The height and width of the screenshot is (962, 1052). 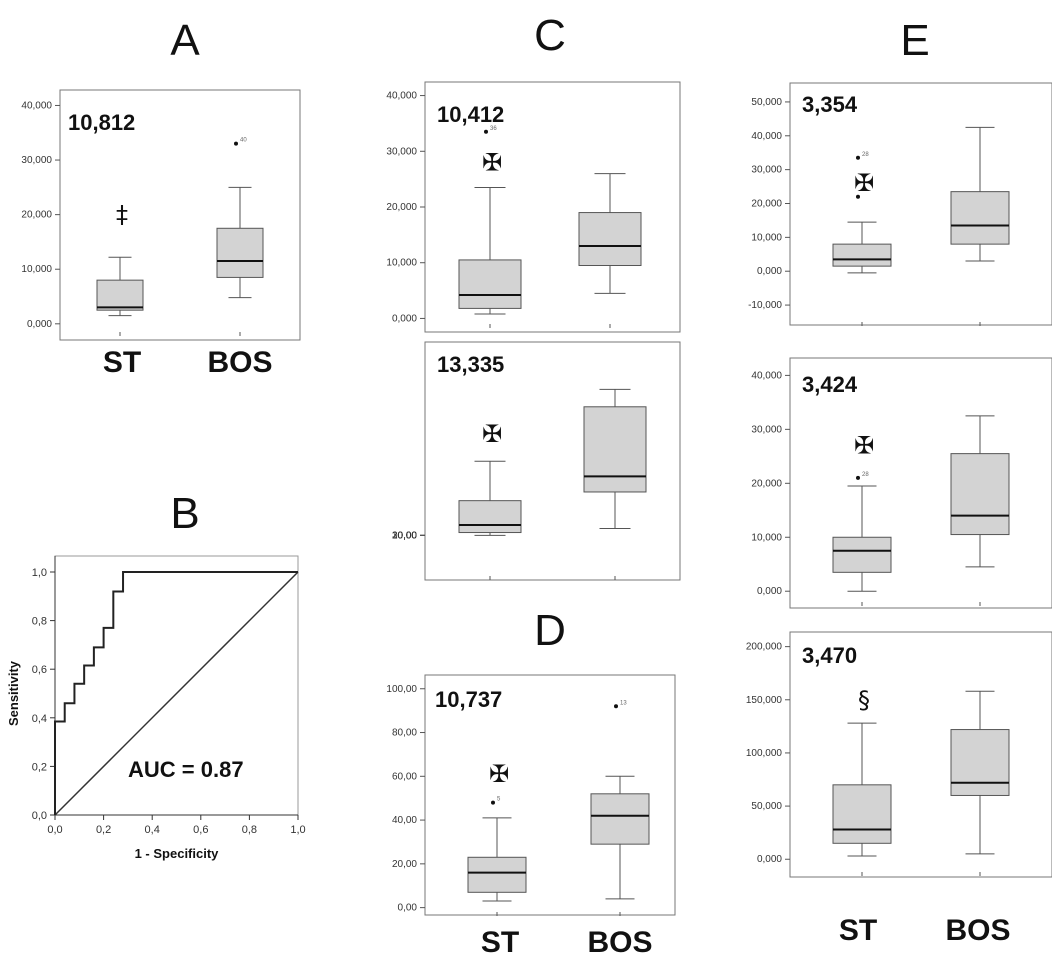 I want to click on roc-y-tick-label-0: 0,0, so click(x=39, y=816).